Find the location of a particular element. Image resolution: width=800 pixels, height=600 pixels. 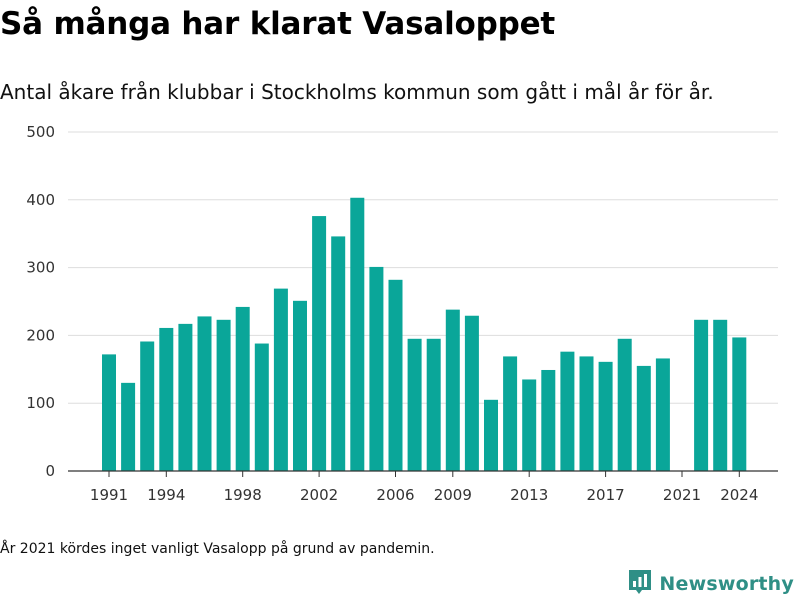

bar-2023 is located at coordinates (720, 395).